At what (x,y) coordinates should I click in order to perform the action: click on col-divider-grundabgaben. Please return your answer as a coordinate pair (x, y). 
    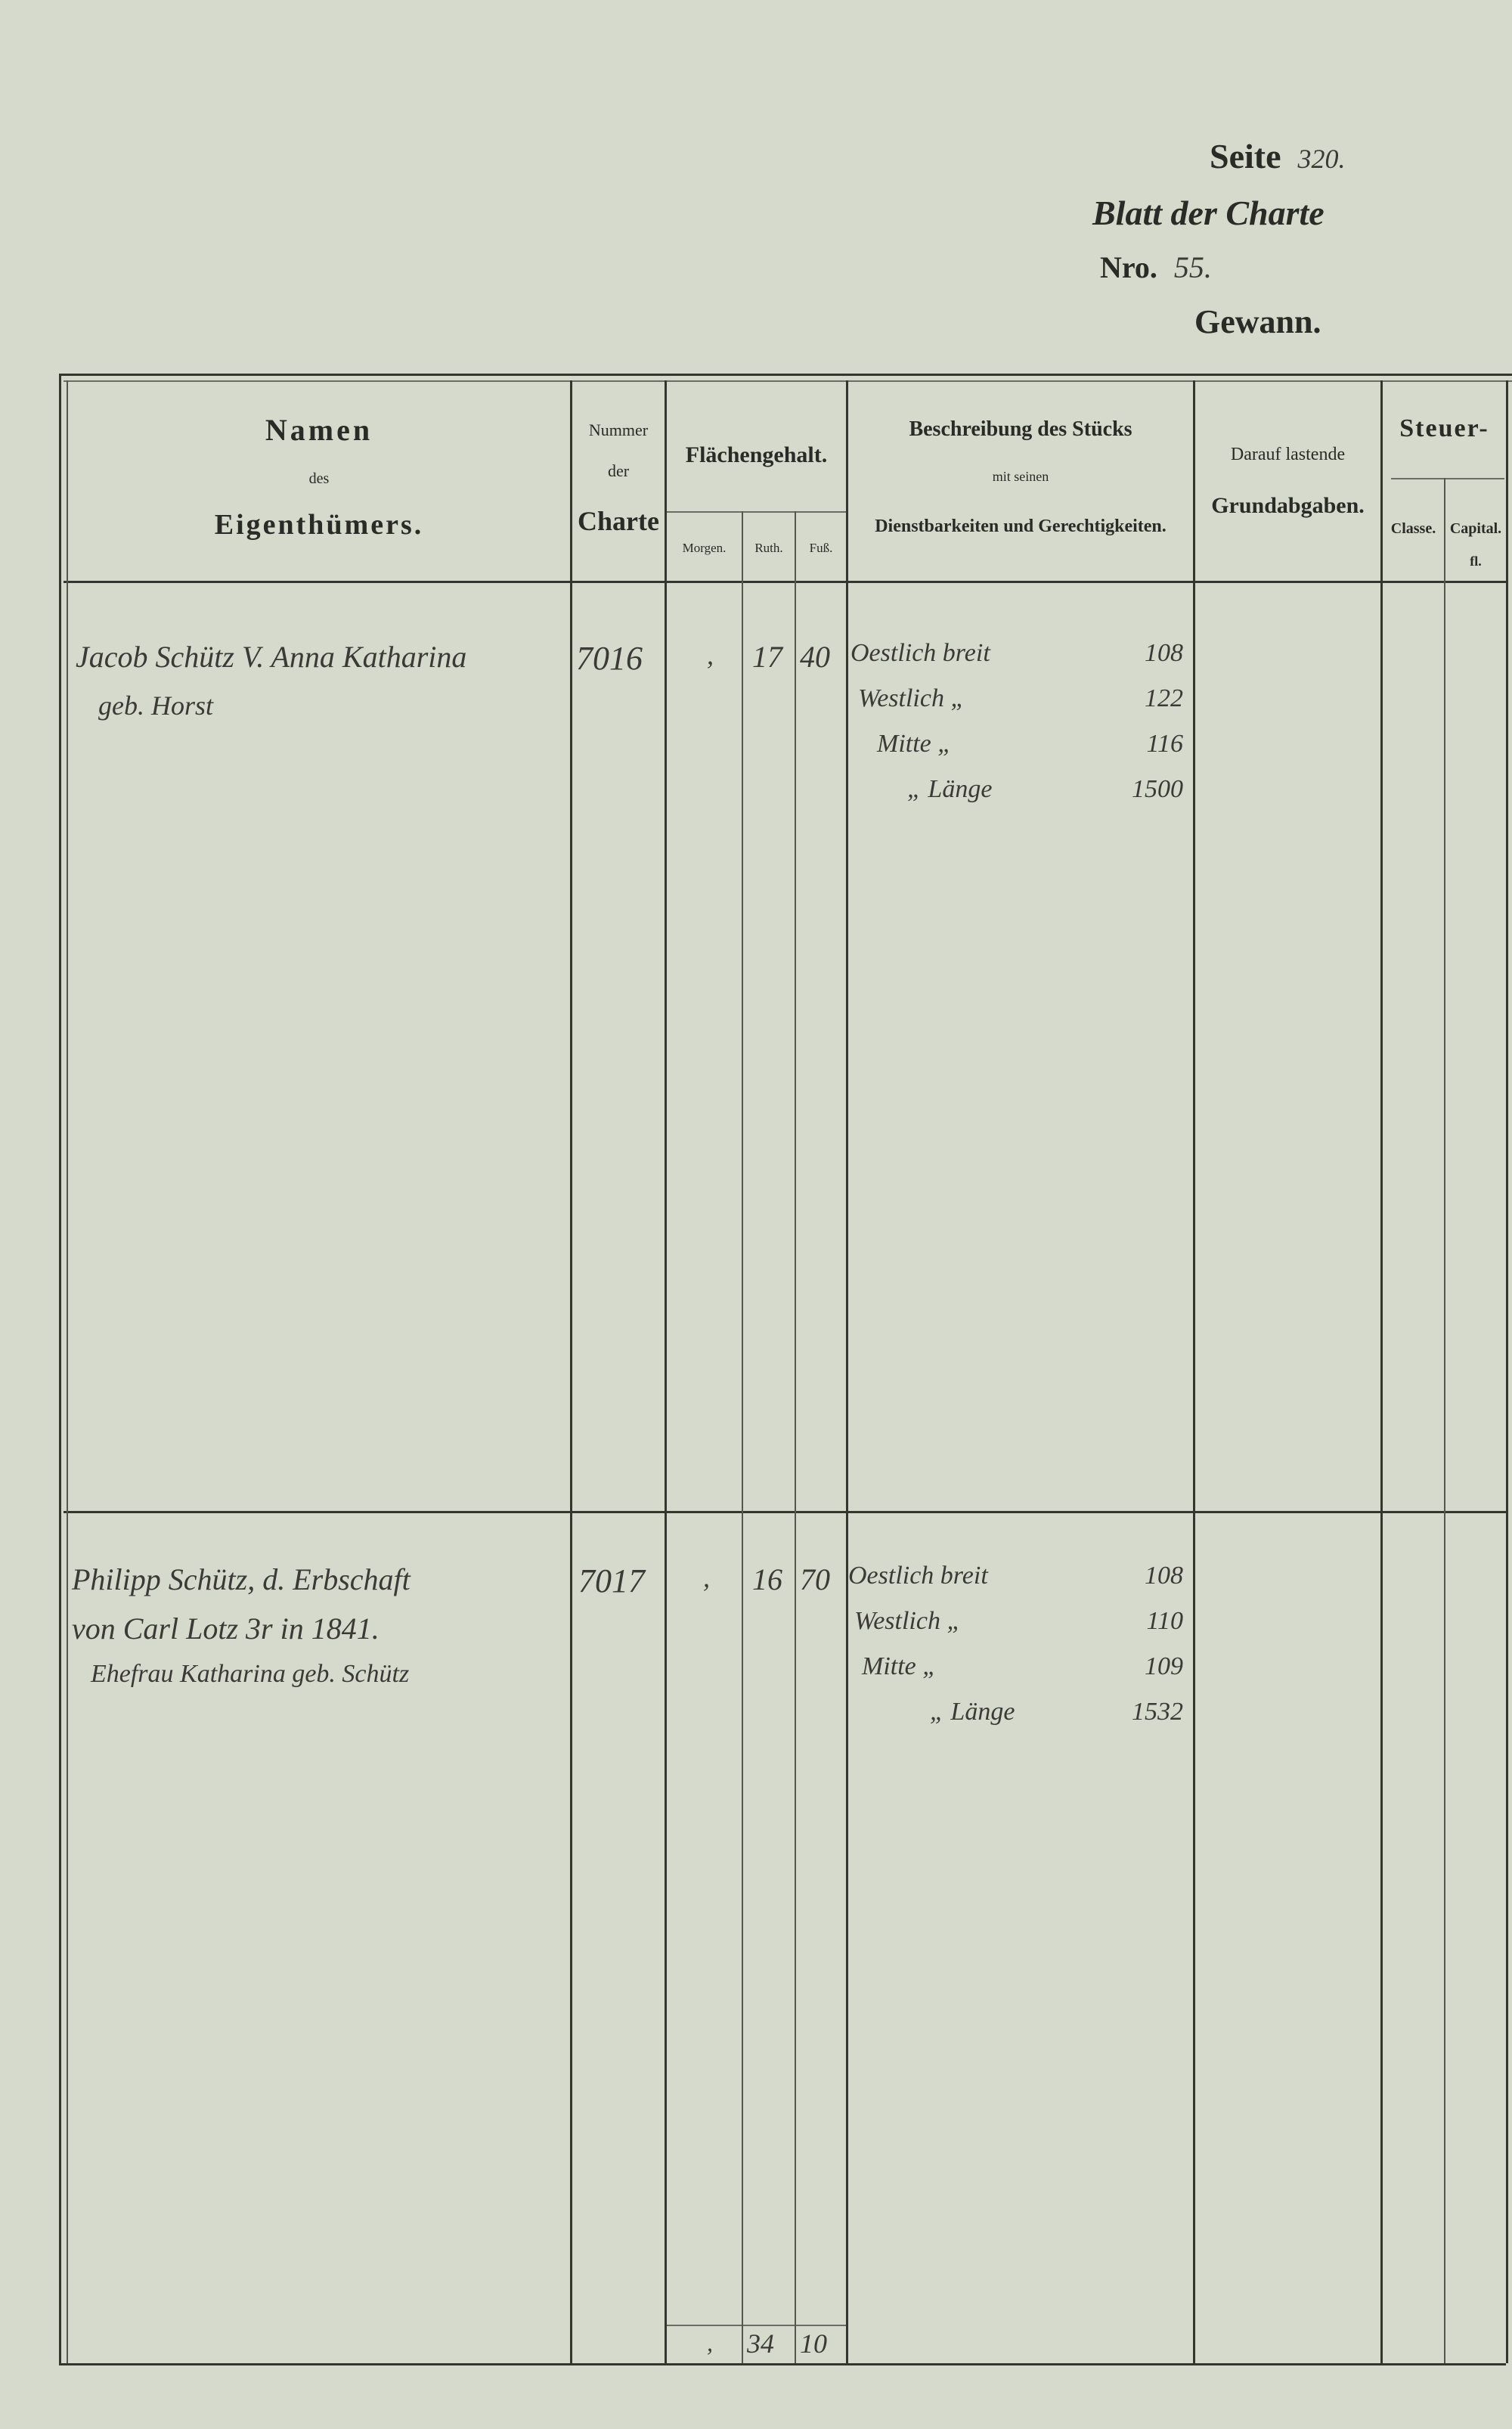
    Looking at the image, I should click on (1382, 1371).